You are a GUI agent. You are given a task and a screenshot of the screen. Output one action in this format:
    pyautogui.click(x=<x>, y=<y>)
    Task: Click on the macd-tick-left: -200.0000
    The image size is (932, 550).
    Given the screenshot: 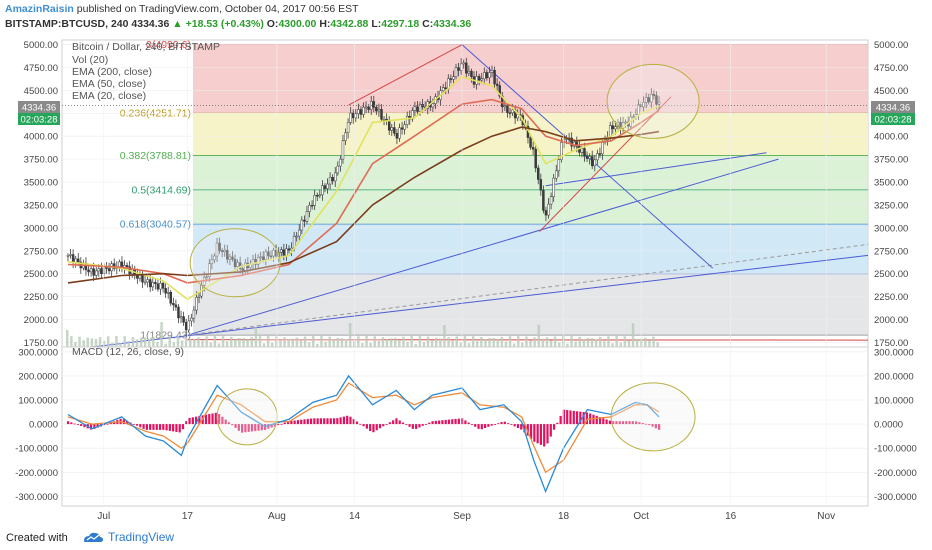 What is the action you would take?
    pyautogui.click(x=36, y=473)
    